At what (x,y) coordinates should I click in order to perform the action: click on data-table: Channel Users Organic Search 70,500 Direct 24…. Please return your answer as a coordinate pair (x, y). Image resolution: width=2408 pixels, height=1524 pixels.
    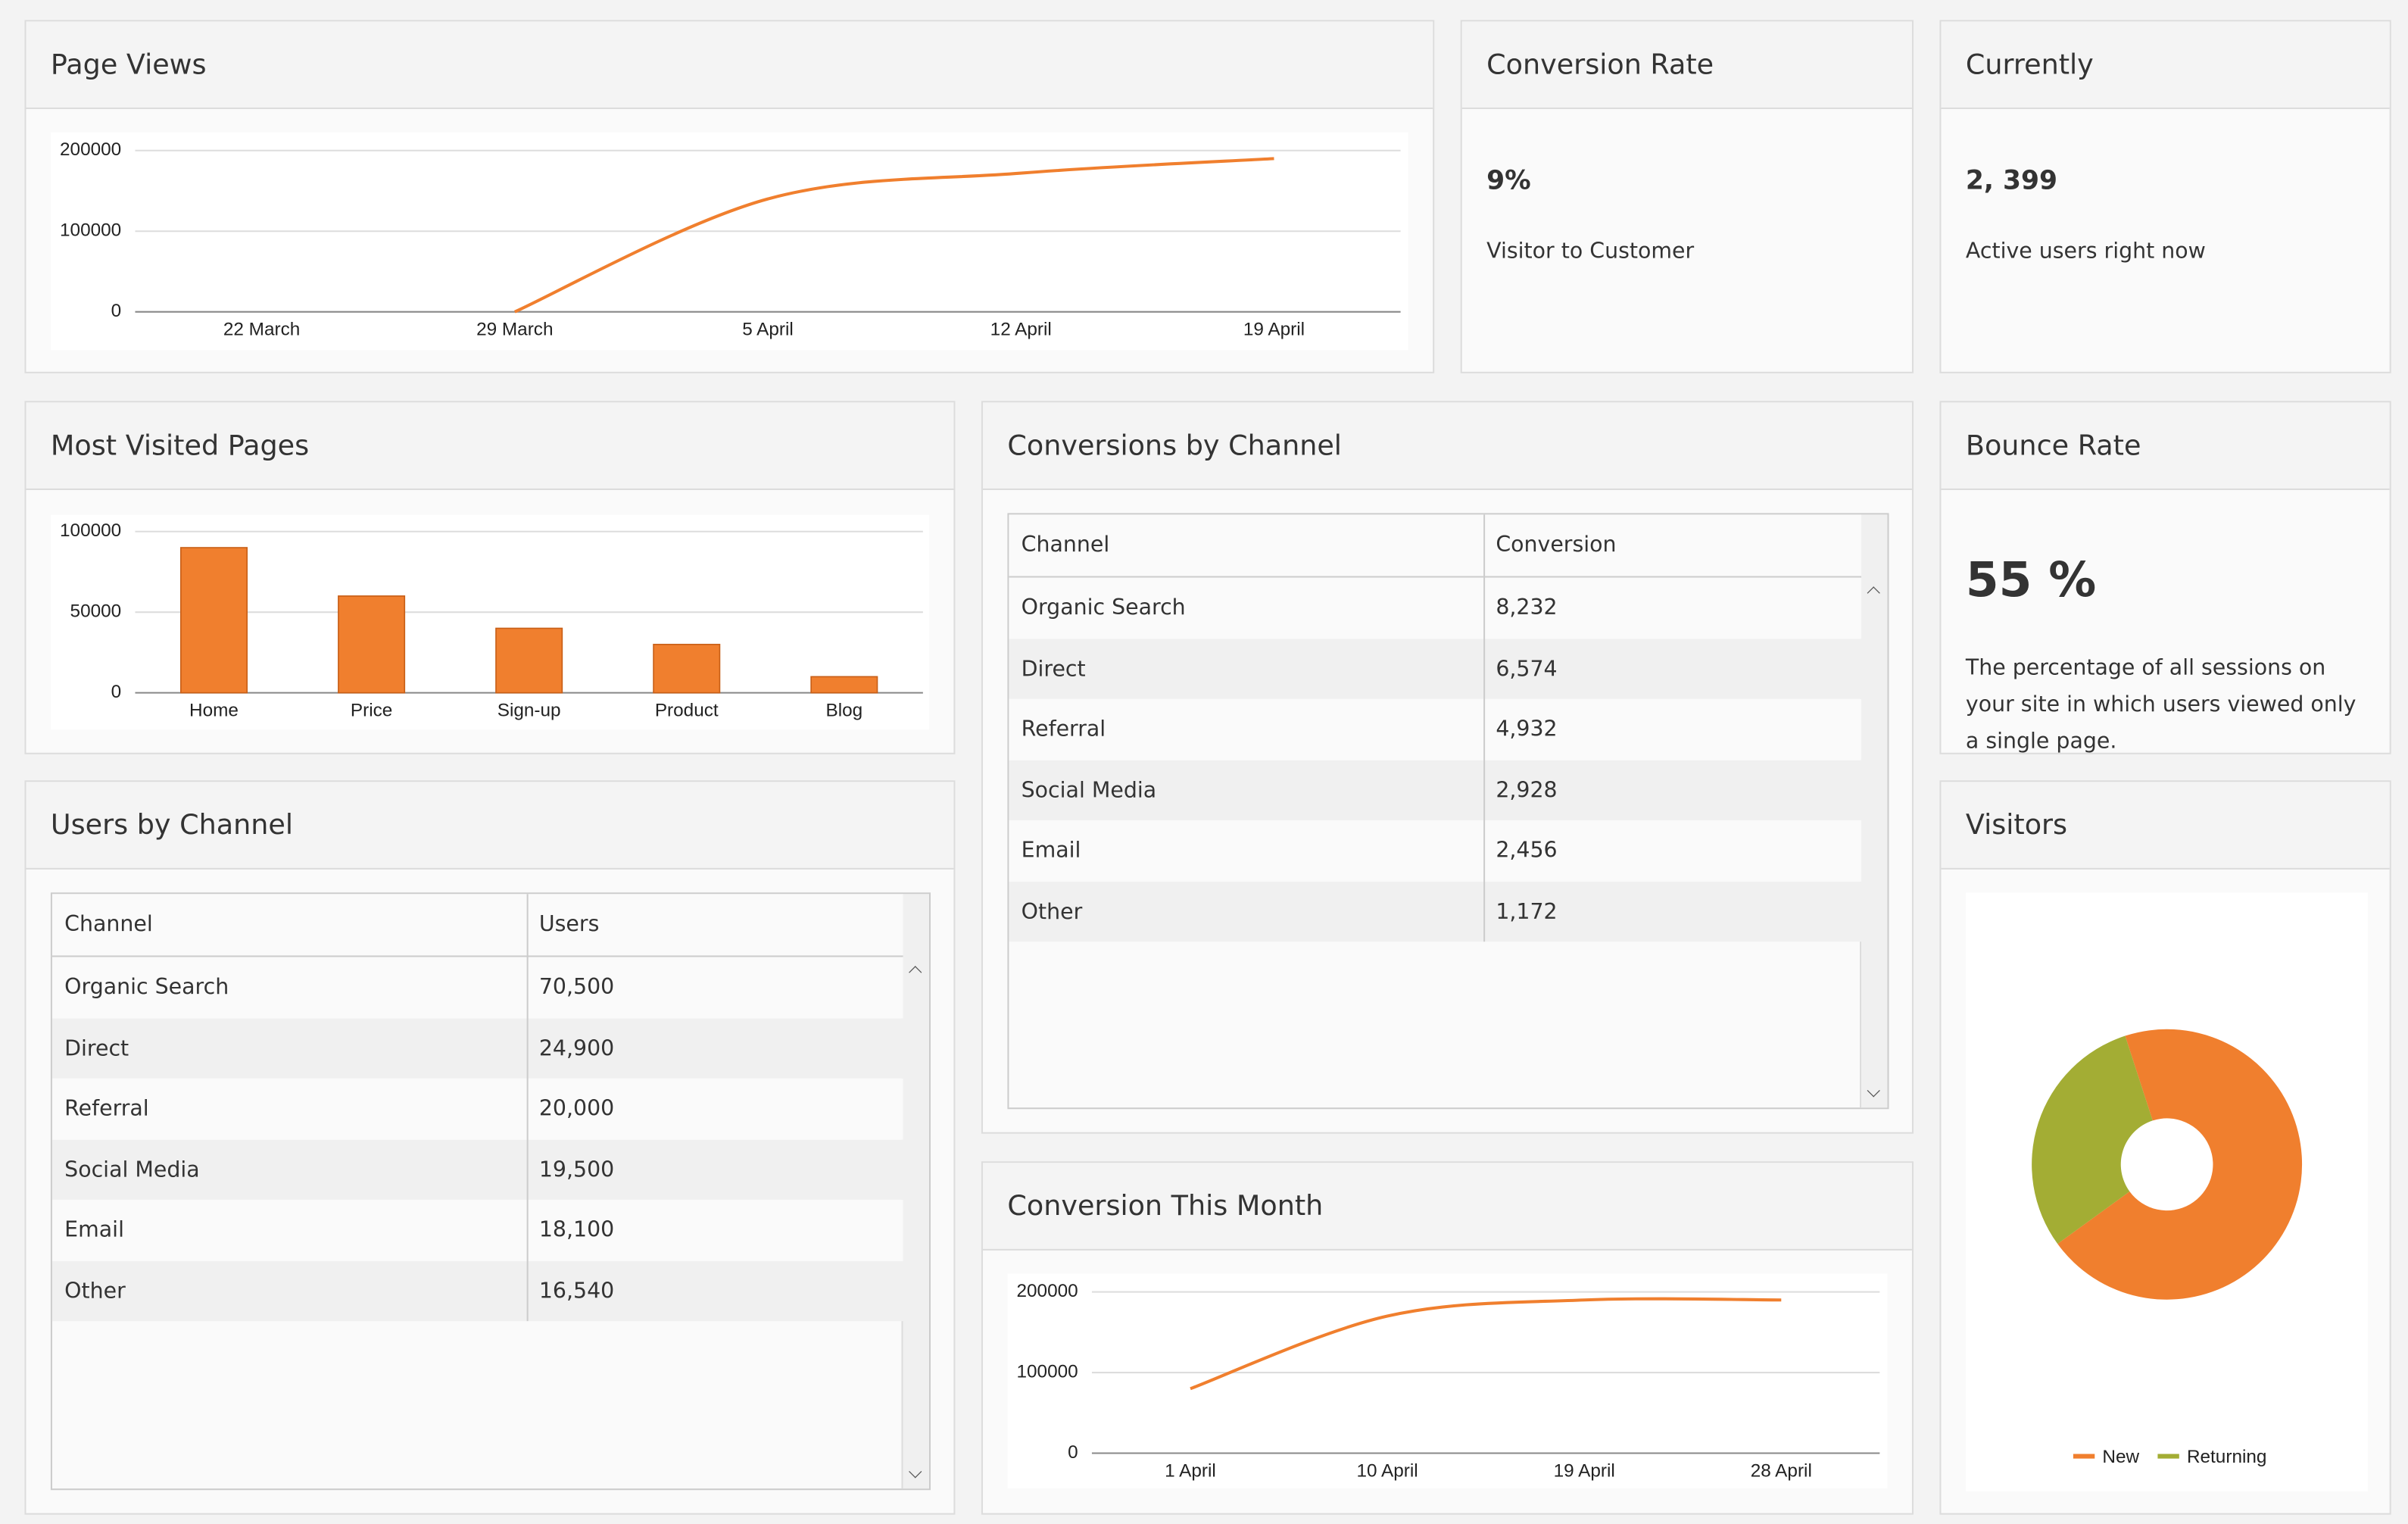
    Looking at the image, I should click on (491, 1191).